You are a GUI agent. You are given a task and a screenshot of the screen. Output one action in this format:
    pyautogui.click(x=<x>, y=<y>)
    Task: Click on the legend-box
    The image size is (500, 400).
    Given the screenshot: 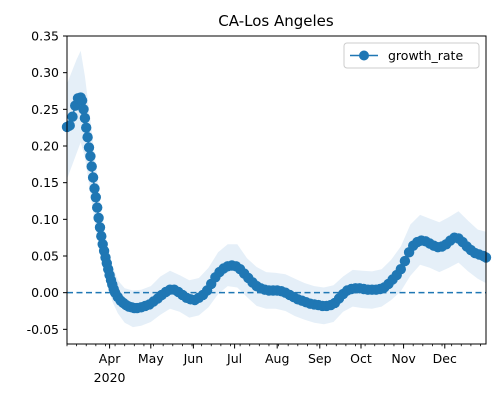 What is the action you would take?
    pyautogui.click(x=411, y=55)
    